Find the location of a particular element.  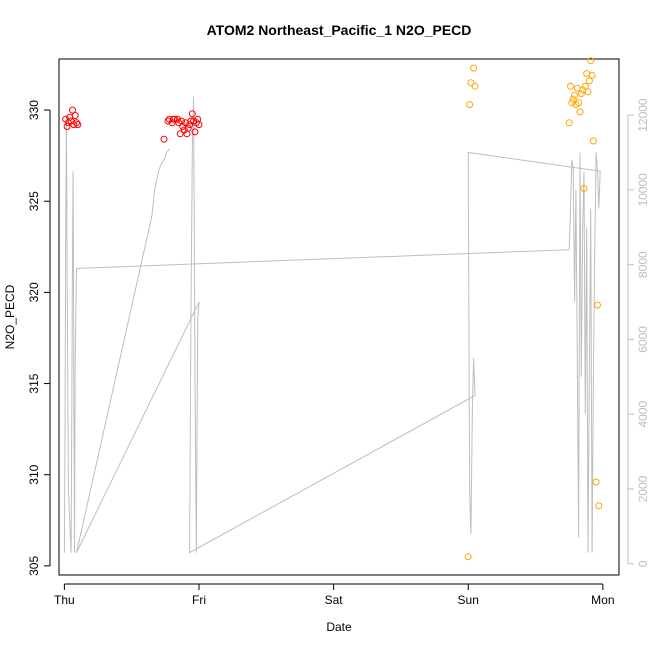

y-tick-label: 320 is located at coordinates (34, 292).